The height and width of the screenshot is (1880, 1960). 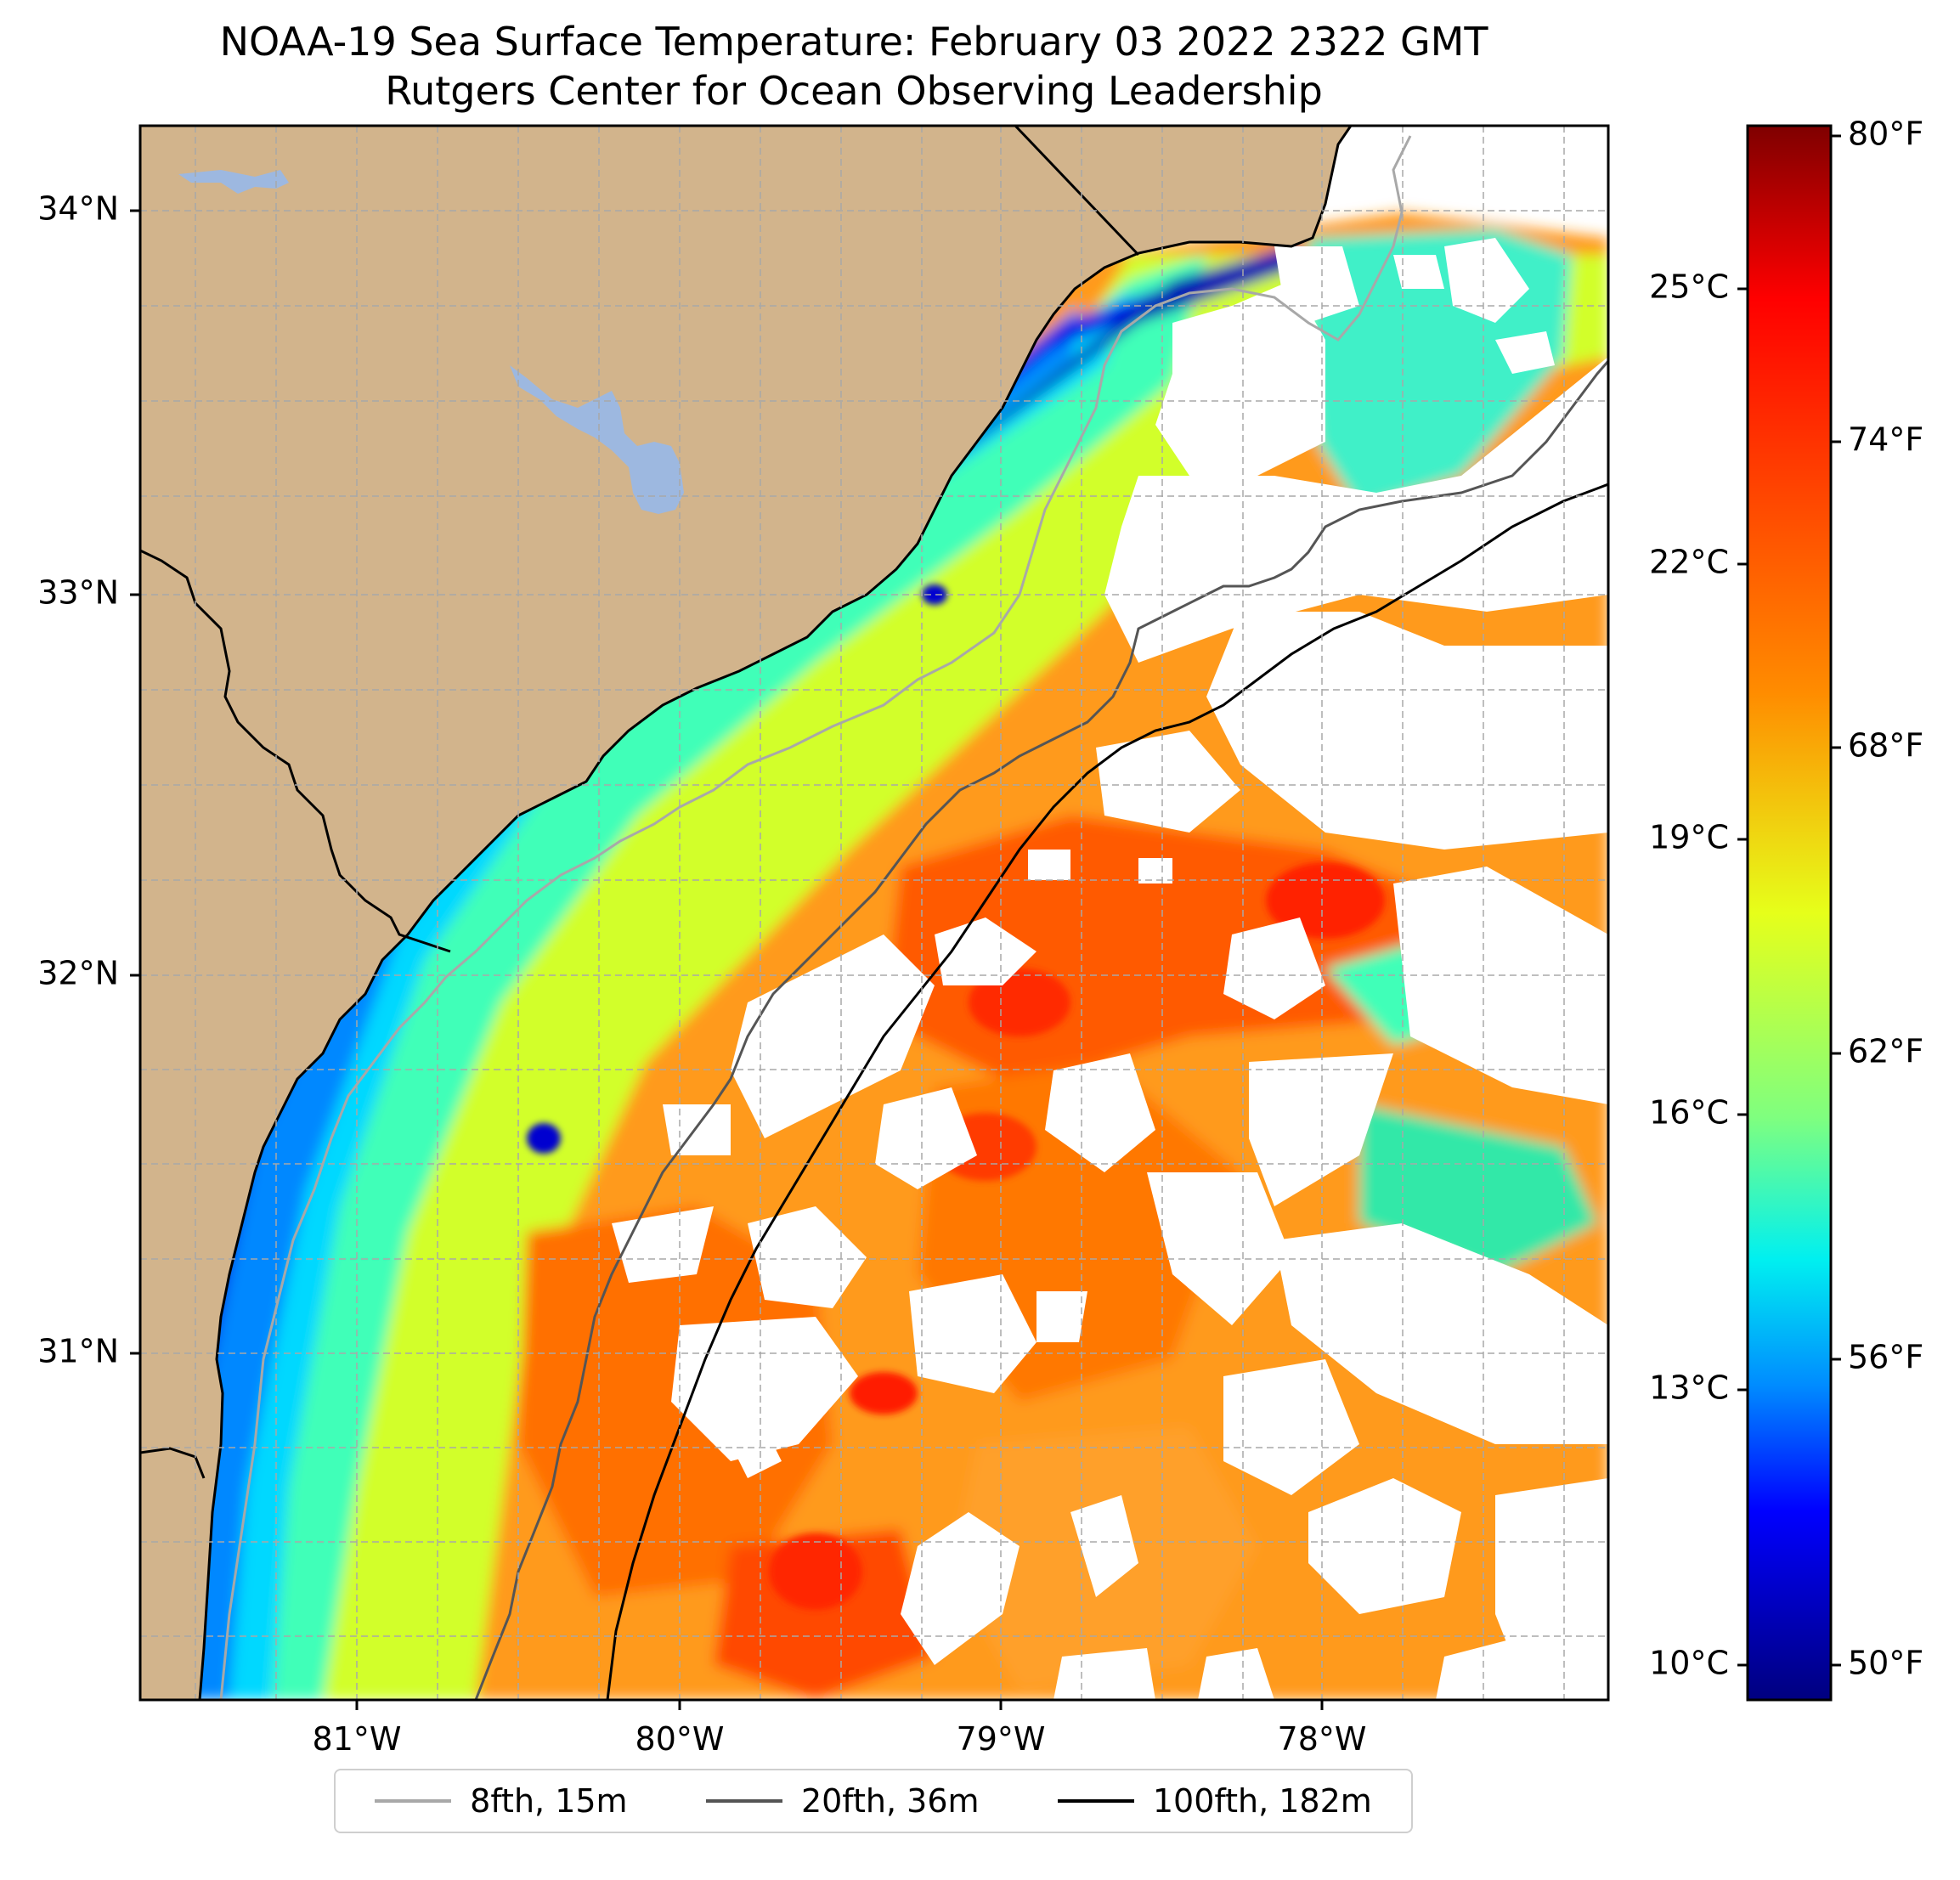 I want to click on colorbar-label-13c: 13°C, so click(x=1689, y=1388).